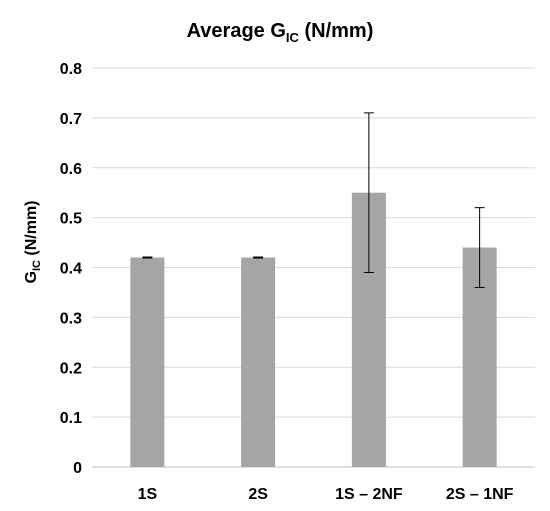  What do you see at coordinates (326, 494) in the screenshot?
I see `x-tick-labels: 1S 2S 1S – 2NF 2S – 1NF` at bounding box center [326, 494].